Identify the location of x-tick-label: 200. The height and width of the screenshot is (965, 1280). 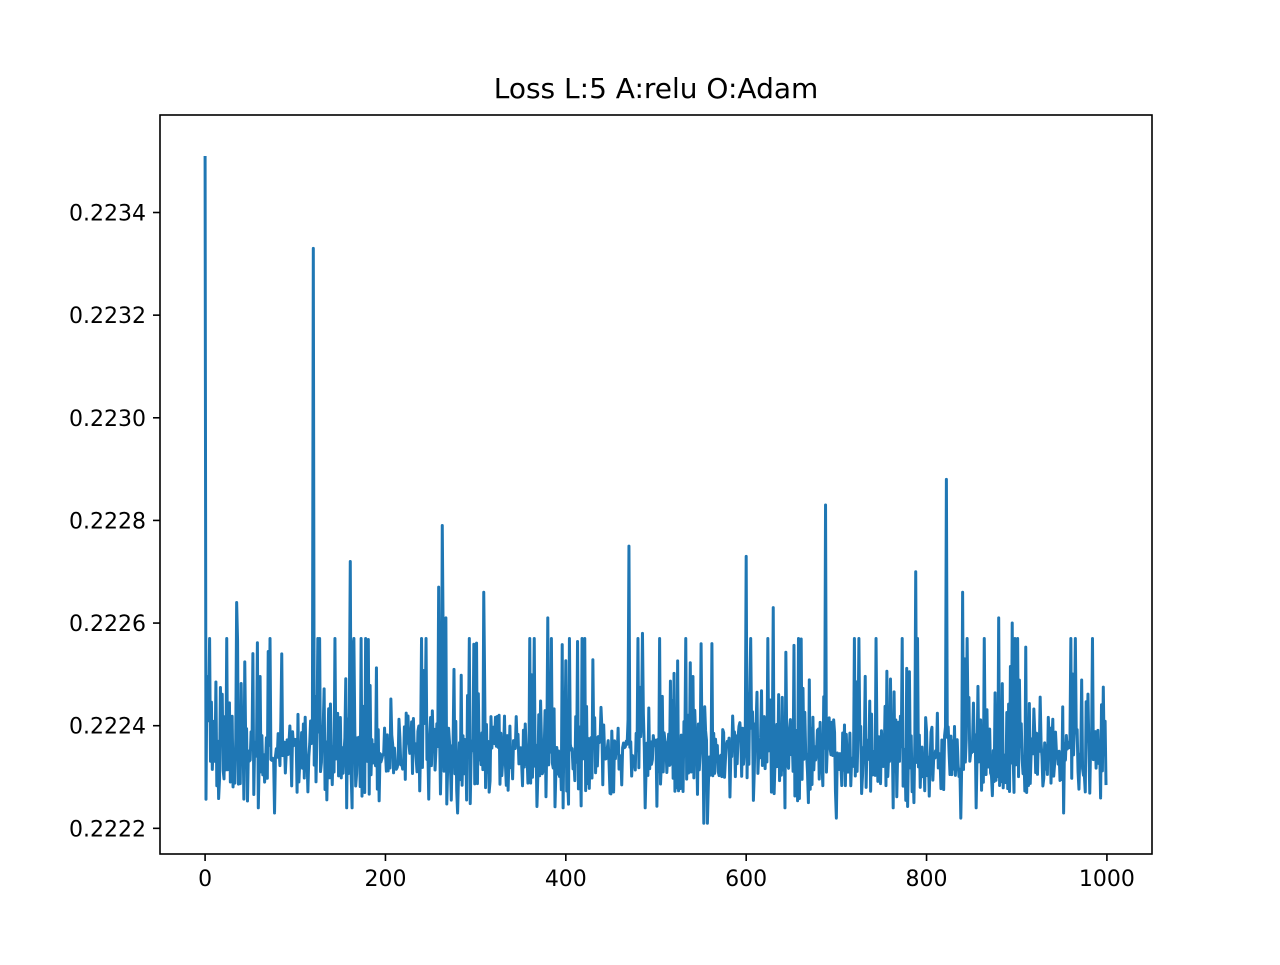
(385, 879).